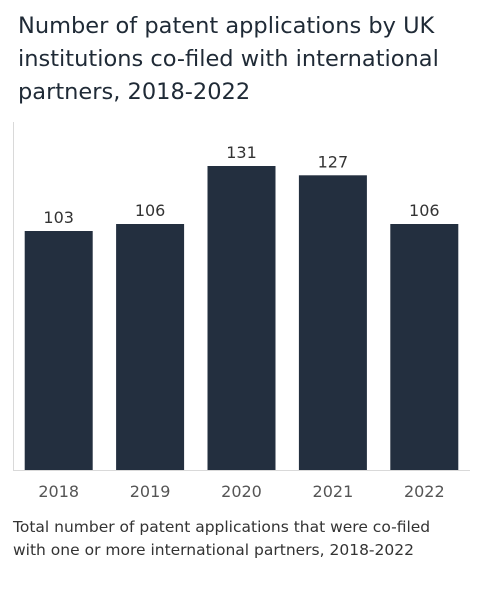 Image resolution: width=481 pixels, height=604 pixels. Describe the element at coordinates (332, 323) in the screenshot. I see `bar-2021` at that location.